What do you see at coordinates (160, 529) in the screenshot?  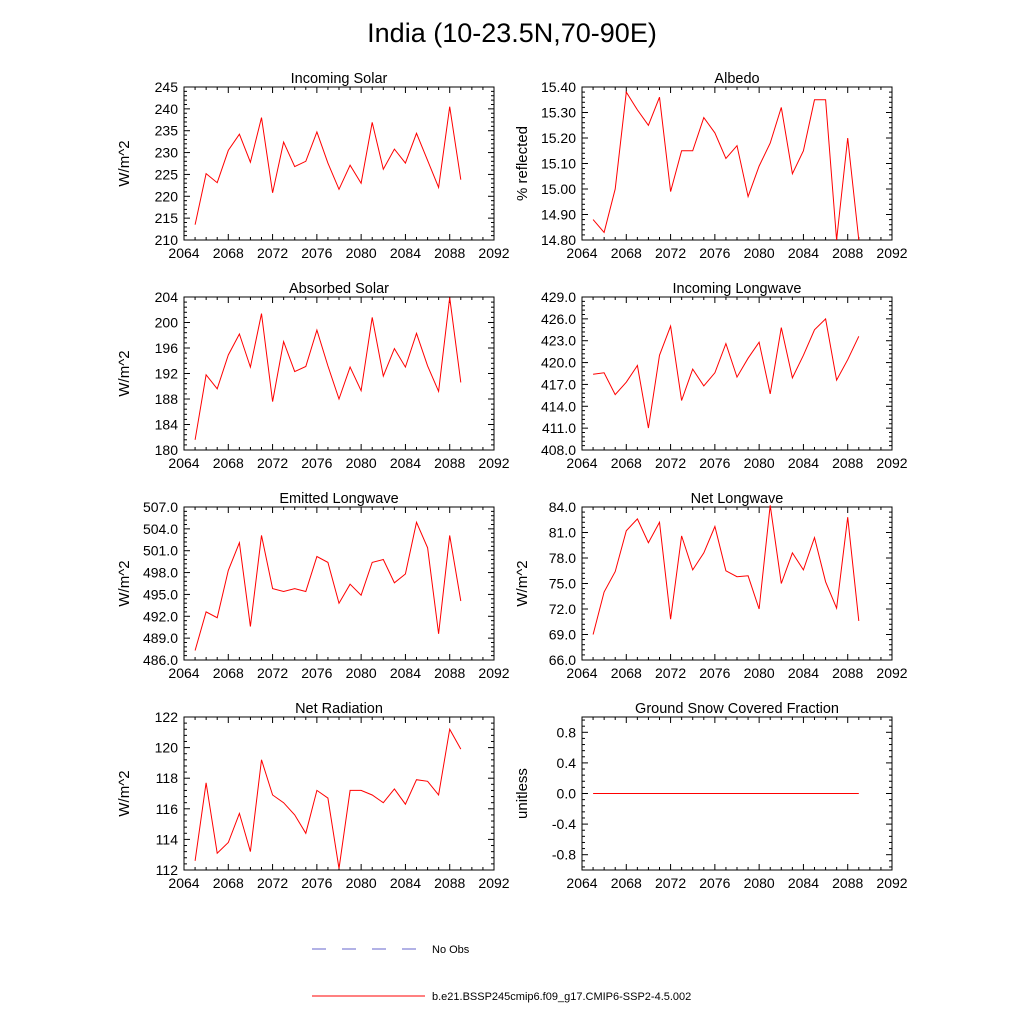 I see `y-tick-label: 504.0` at bounding box center [160, 529].